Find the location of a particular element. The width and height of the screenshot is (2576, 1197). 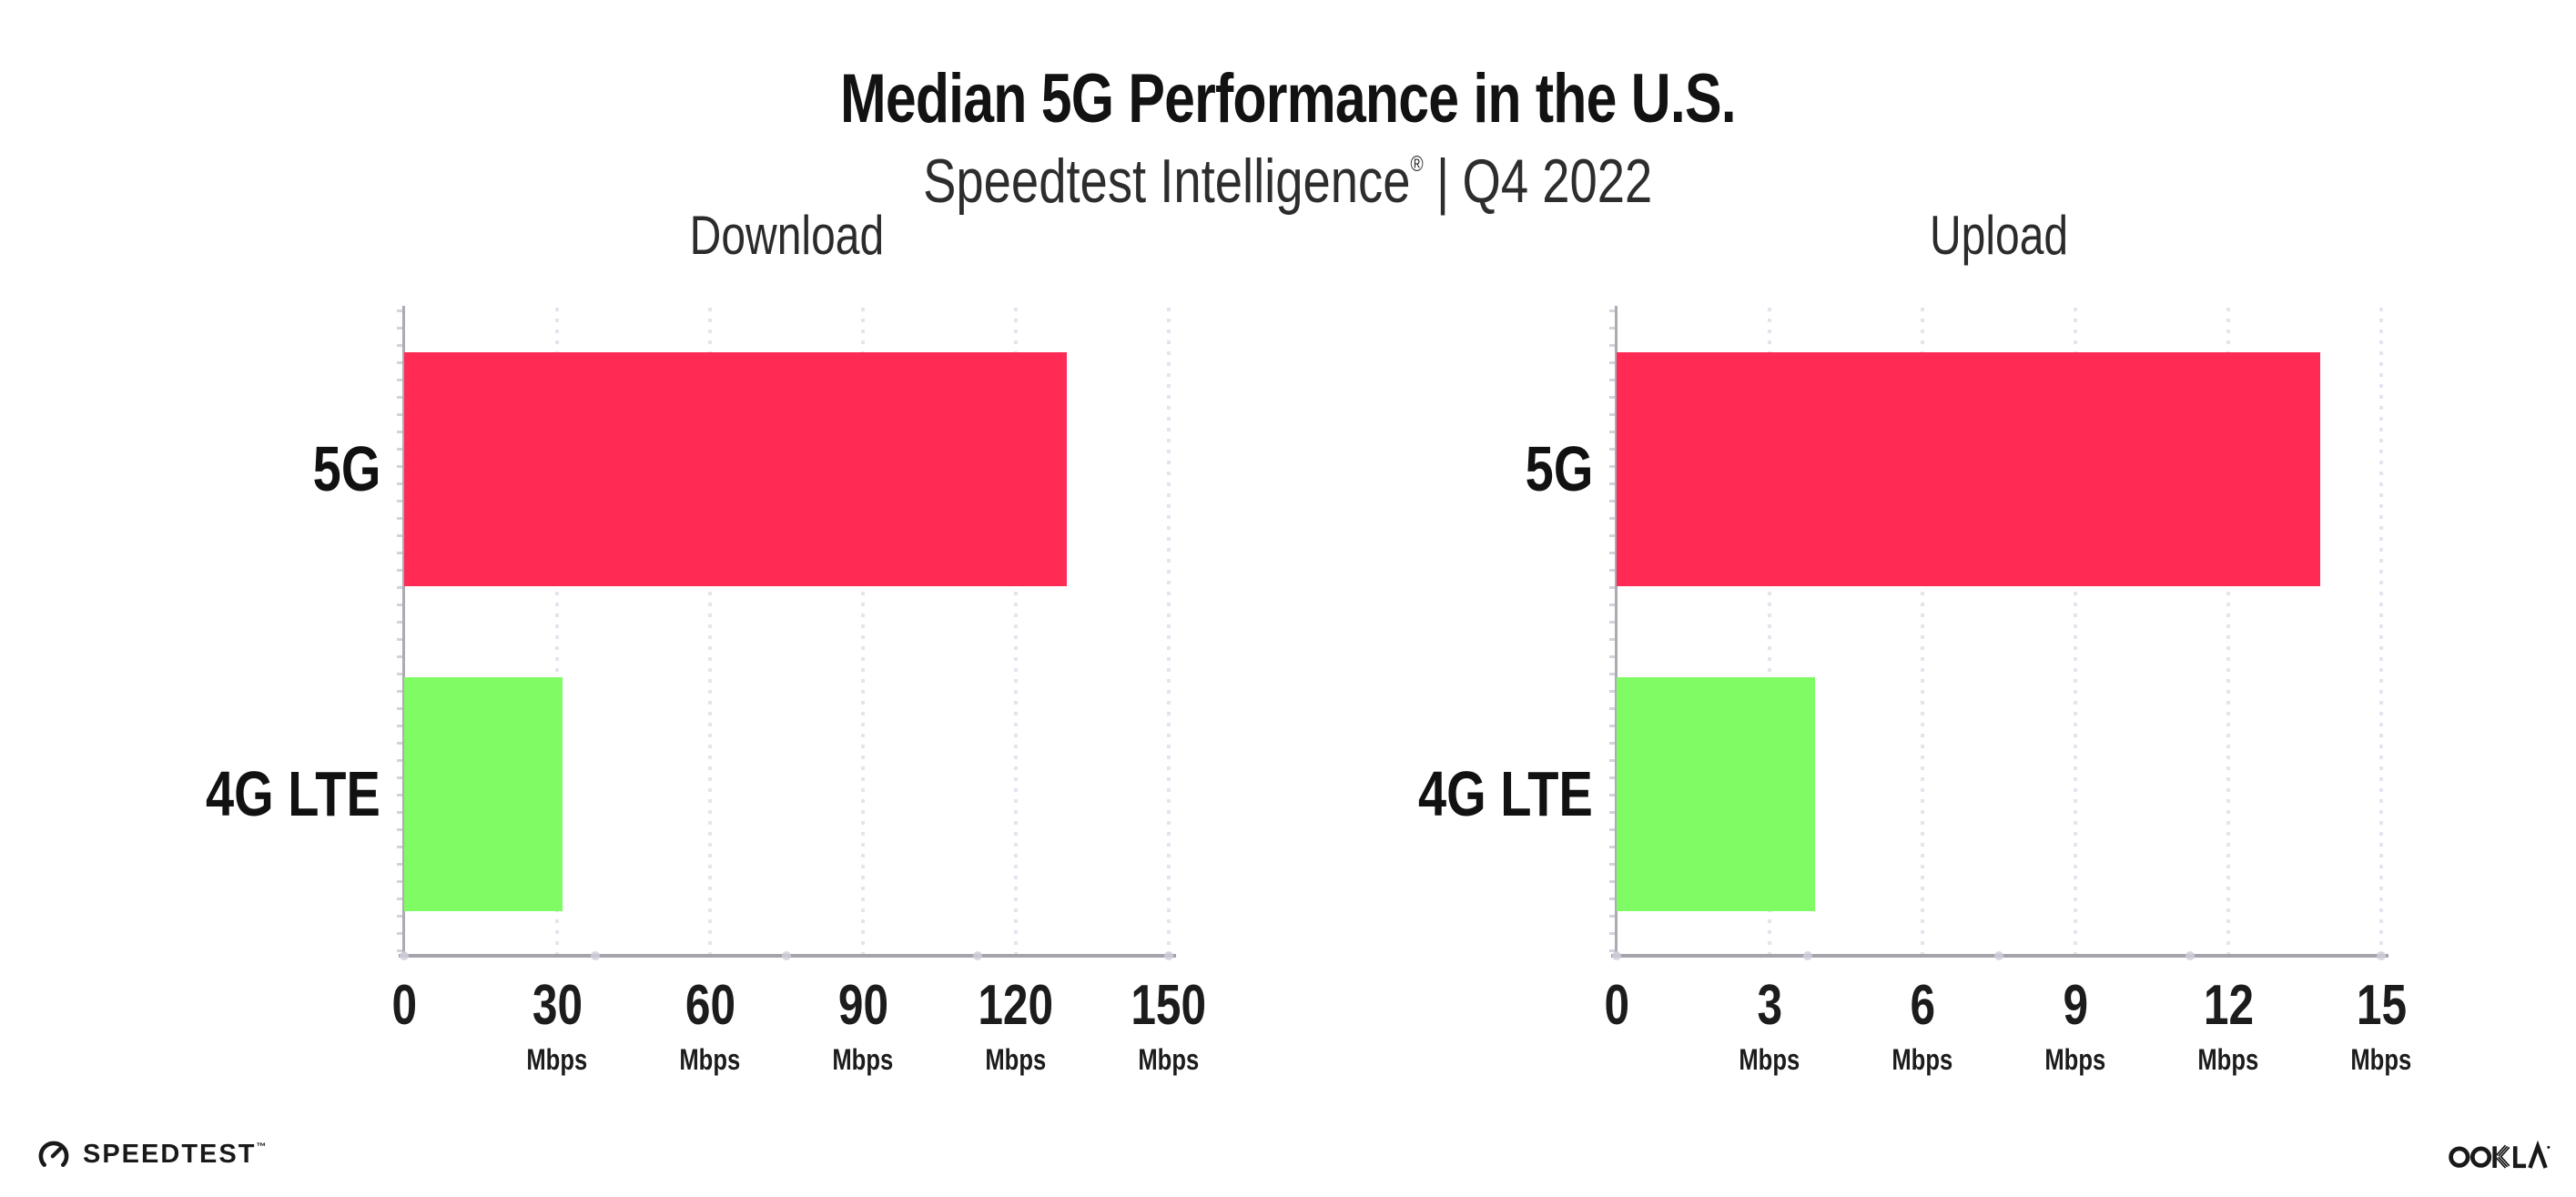

ookla-wordmark-icon is located at coordinates (2500, 1154).